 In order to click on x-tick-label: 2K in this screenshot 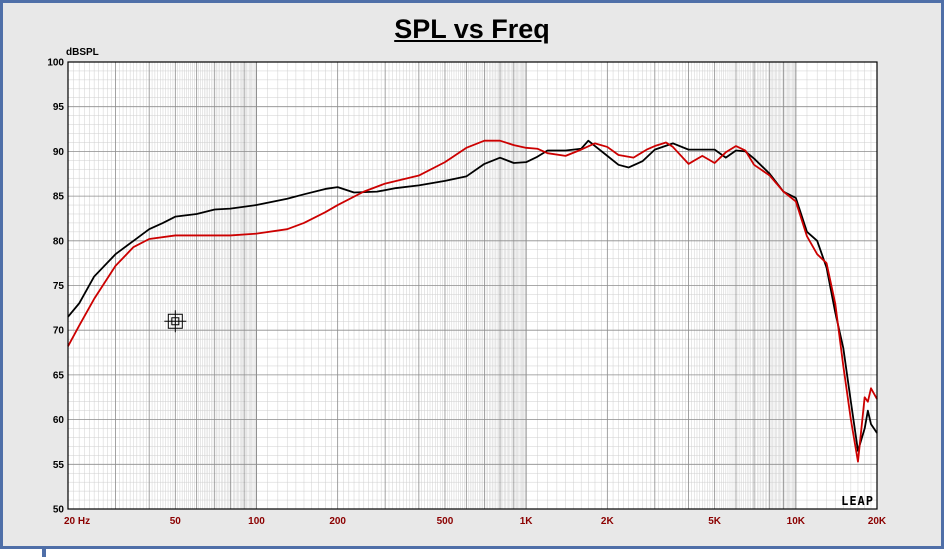, I will do `click(608, 521)`.